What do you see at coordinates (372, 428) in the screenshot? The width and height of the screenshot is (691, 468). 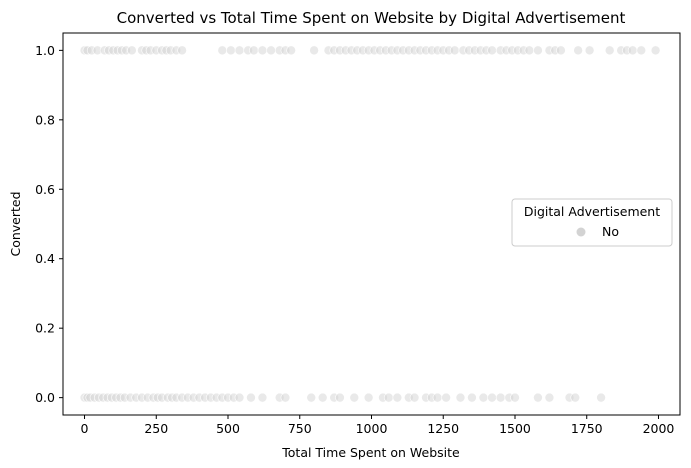 I see `x-tick-label: 1000` at bounding box center [372, 428].